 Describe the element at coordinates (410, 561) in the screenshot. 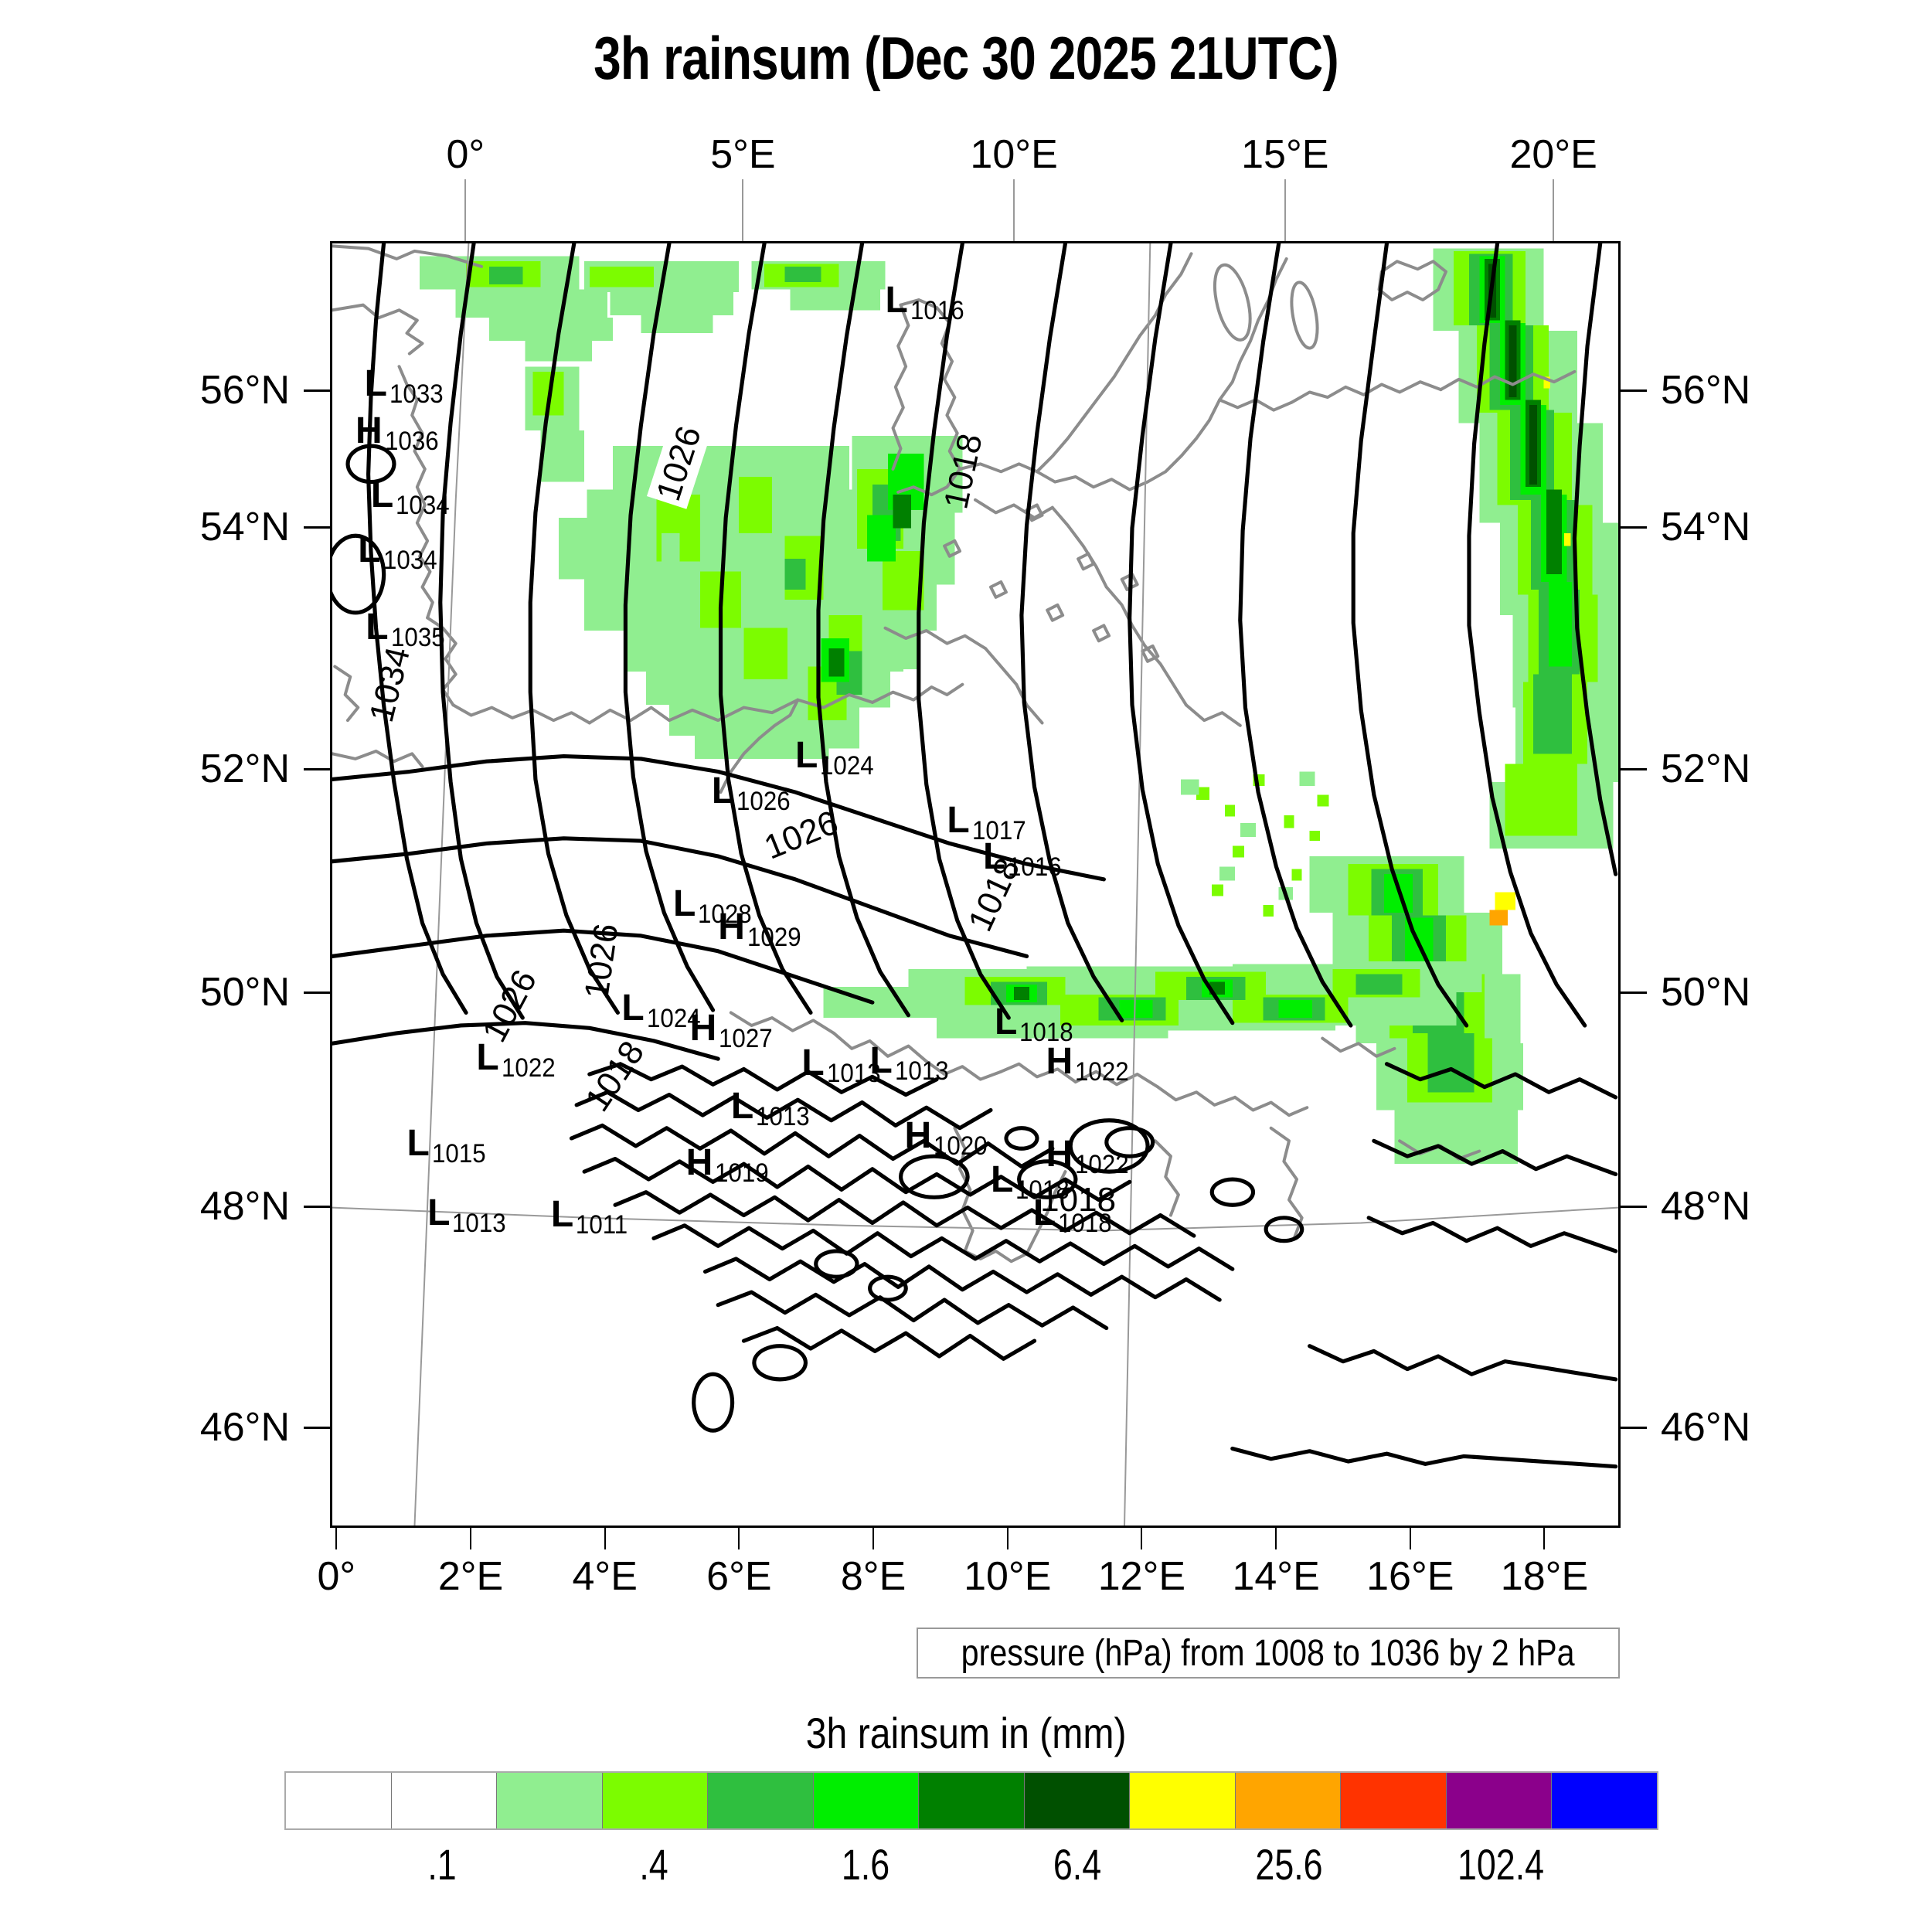

I see `pressure-centre-value: 1034` at that location.